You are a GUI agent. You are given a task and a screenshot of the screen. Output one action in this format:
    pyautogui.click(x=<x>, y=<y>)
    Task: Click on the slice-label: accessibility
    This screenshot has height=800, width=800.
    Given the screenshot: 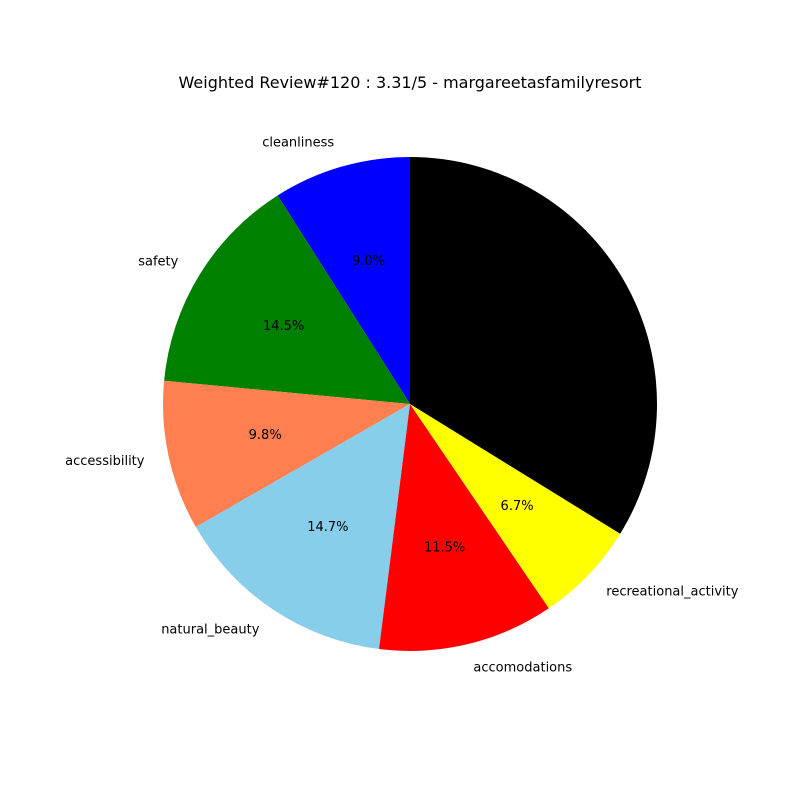 What is the action you would take?
    pyautogui.click(x=105, y=461)
    